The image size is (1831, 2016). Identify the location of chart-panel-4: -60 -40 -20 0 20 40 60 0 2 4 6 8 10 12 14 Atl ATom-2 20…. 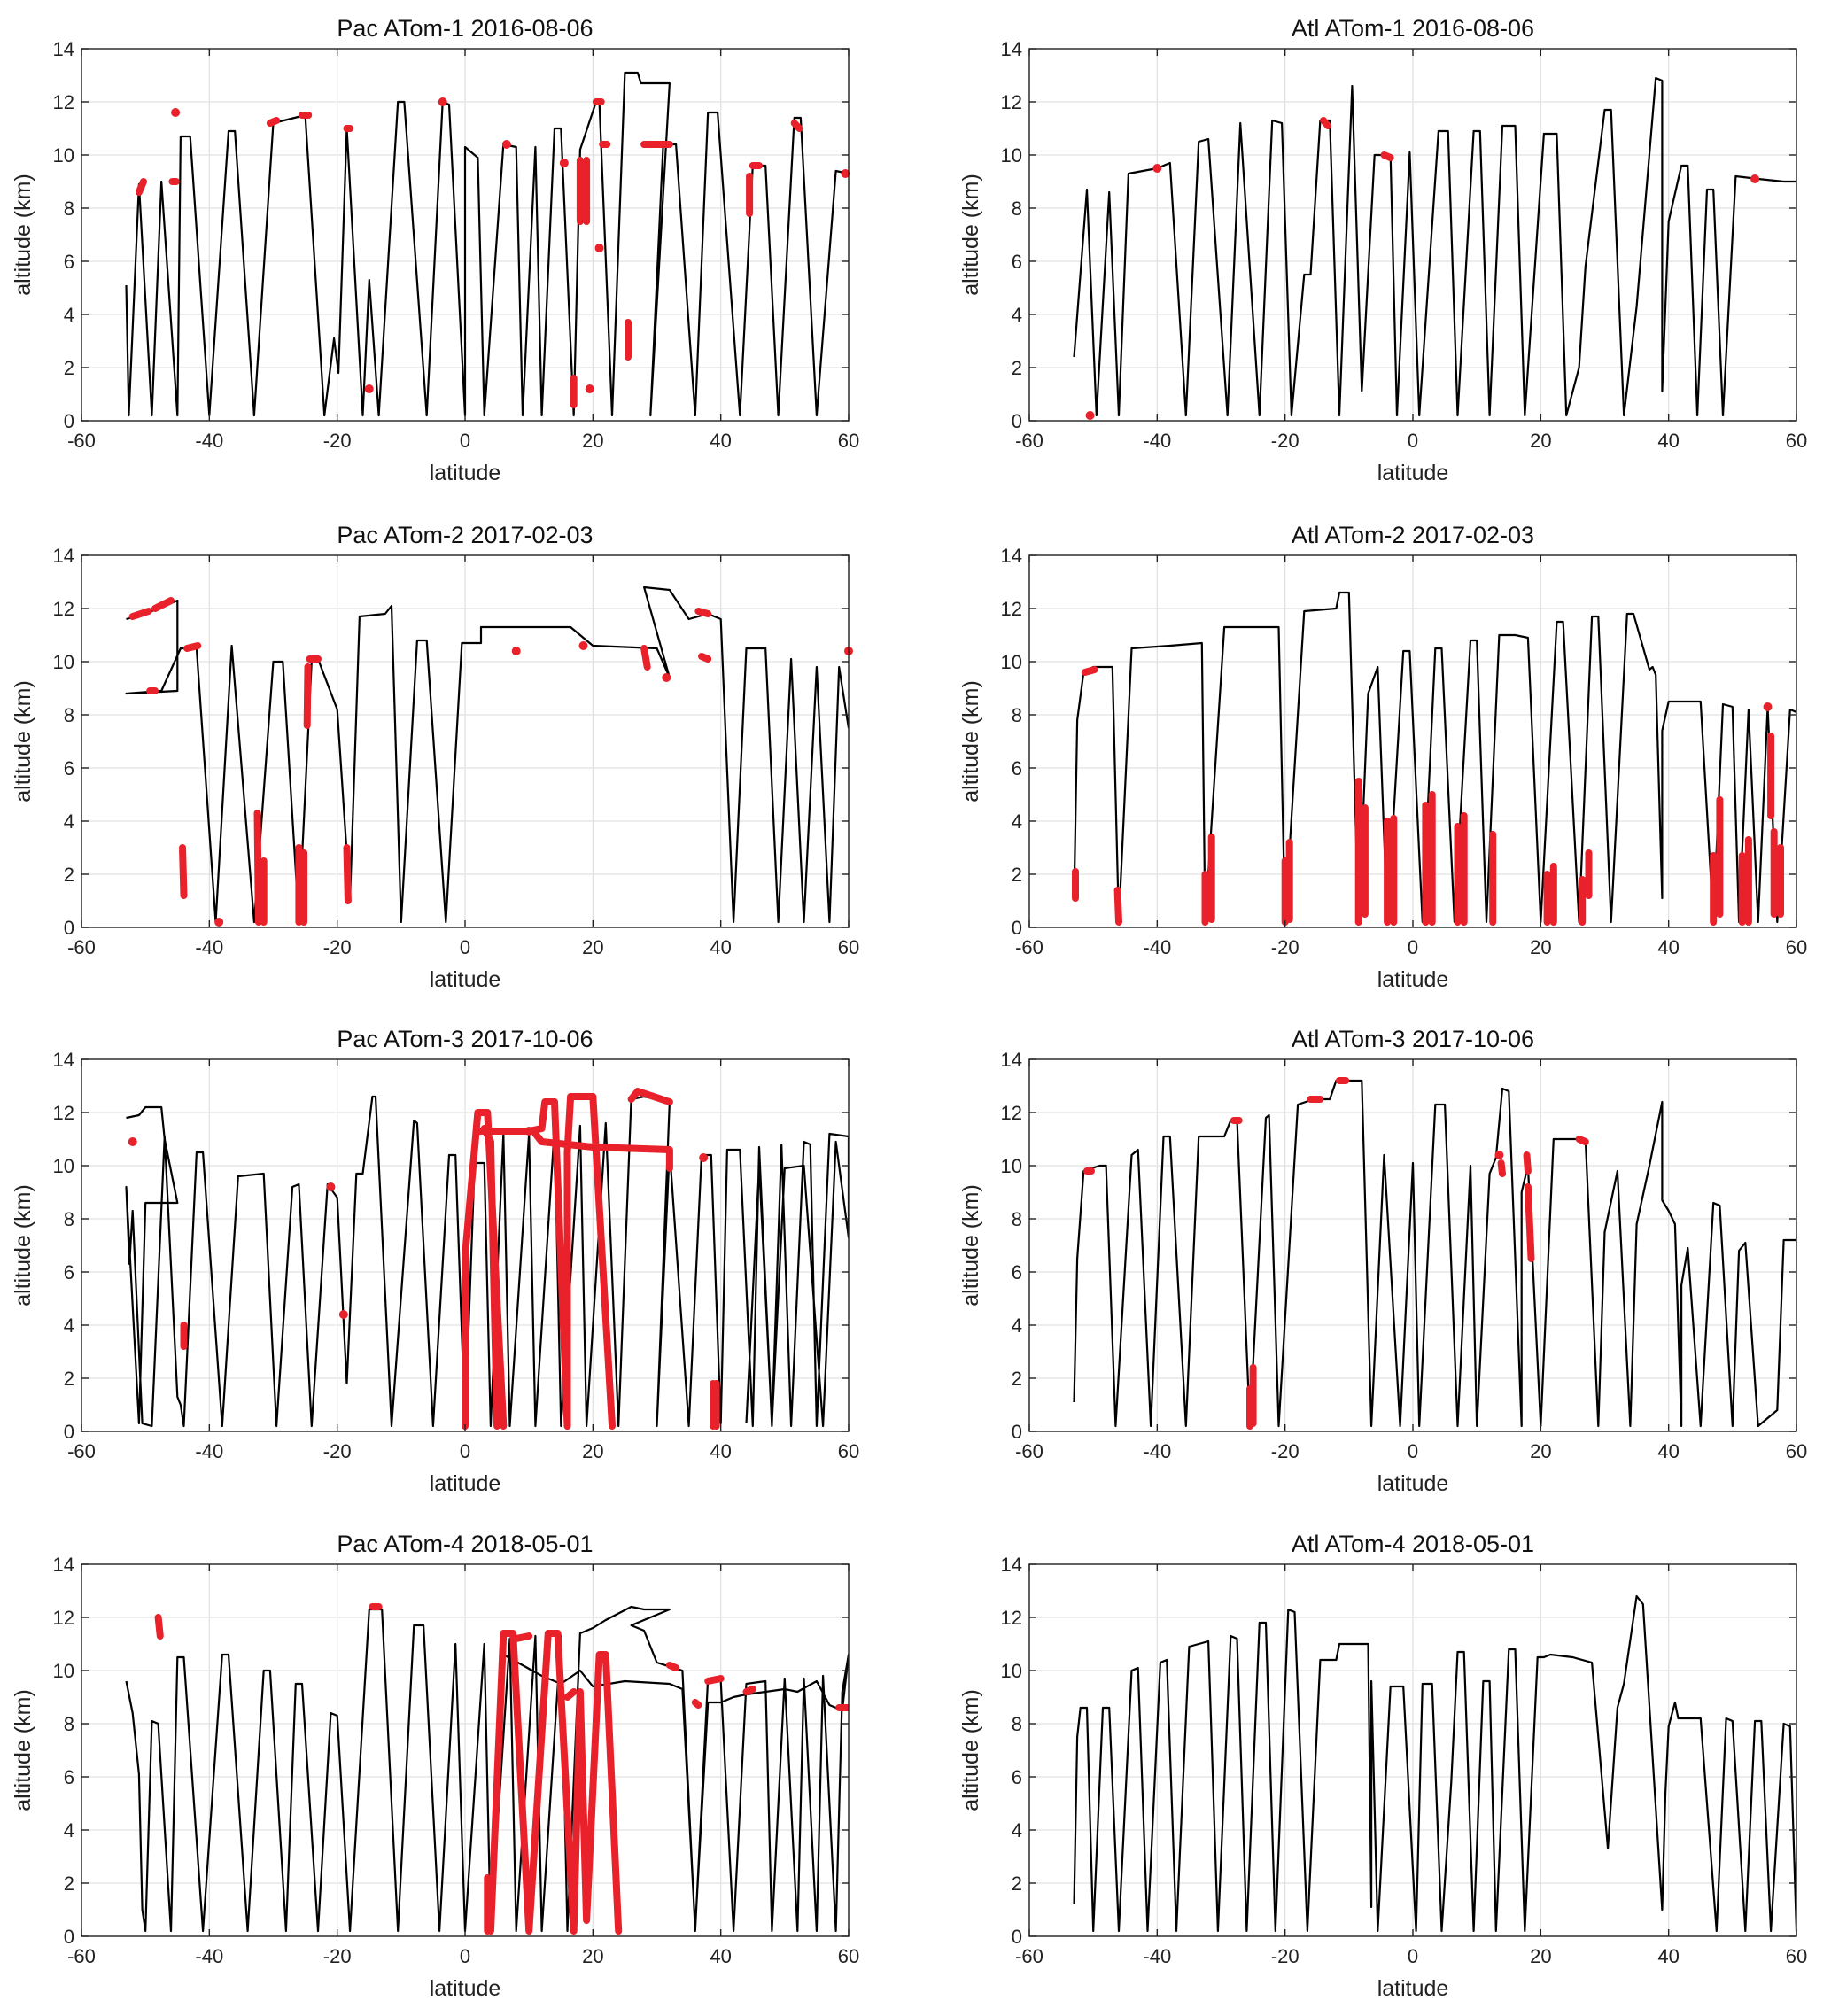
(1382, 757).